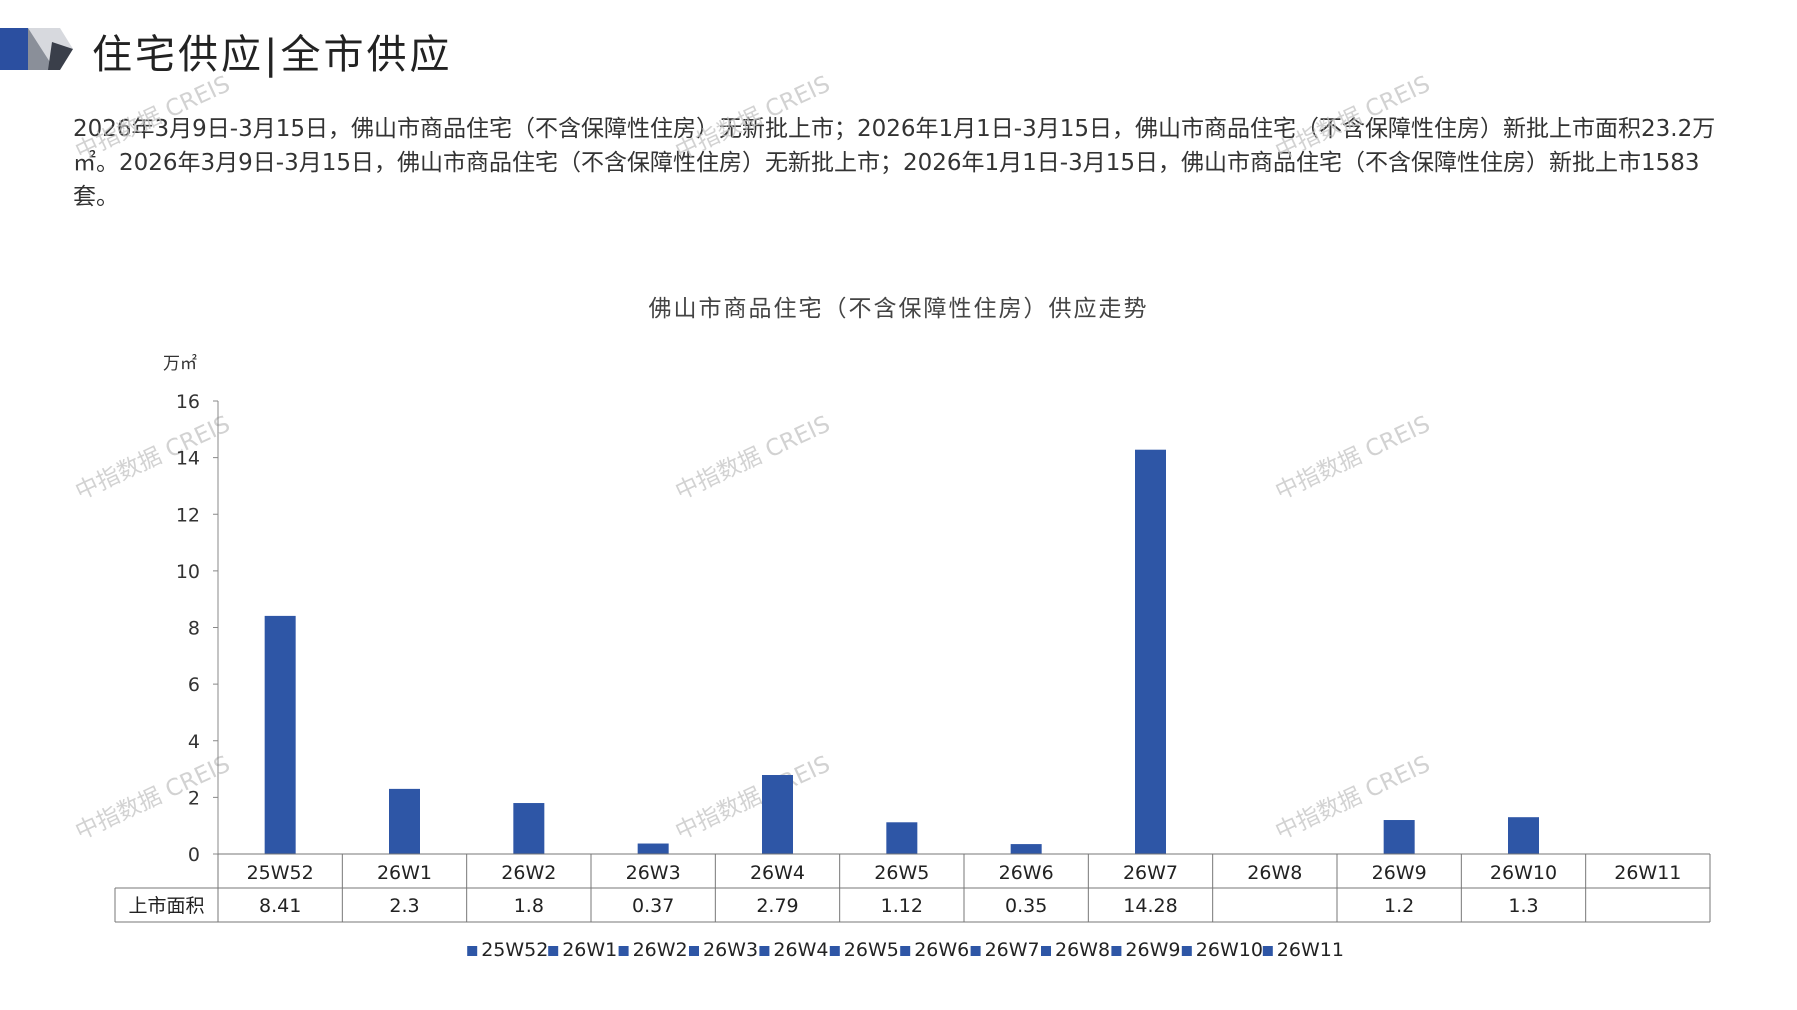  What do you see at coordinates (166, 906) in the screenshot?
I see `table-row-header: 上市面积` at bounding box center [166, 906].